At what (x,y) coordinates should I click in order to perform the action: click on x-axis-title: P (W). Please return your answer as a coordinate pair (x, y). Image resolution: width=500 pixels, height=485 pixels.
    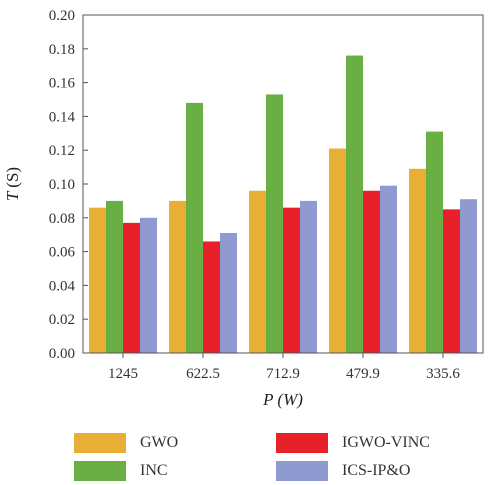
    Looking at the image, I should click on (282, 399).